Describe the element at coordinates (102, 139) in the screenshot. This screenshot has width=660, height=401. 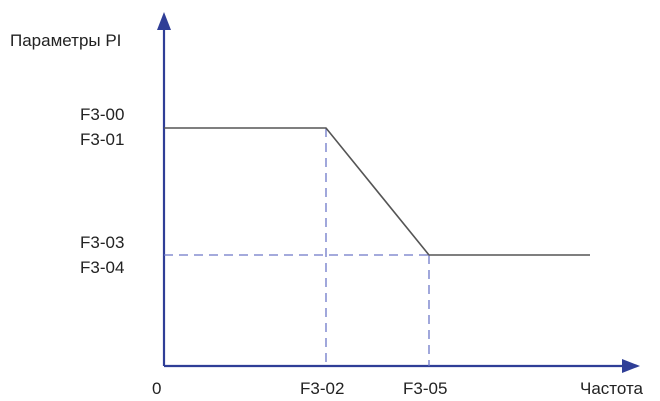
I see `y-tick-high-line2: F3-01` at that location.